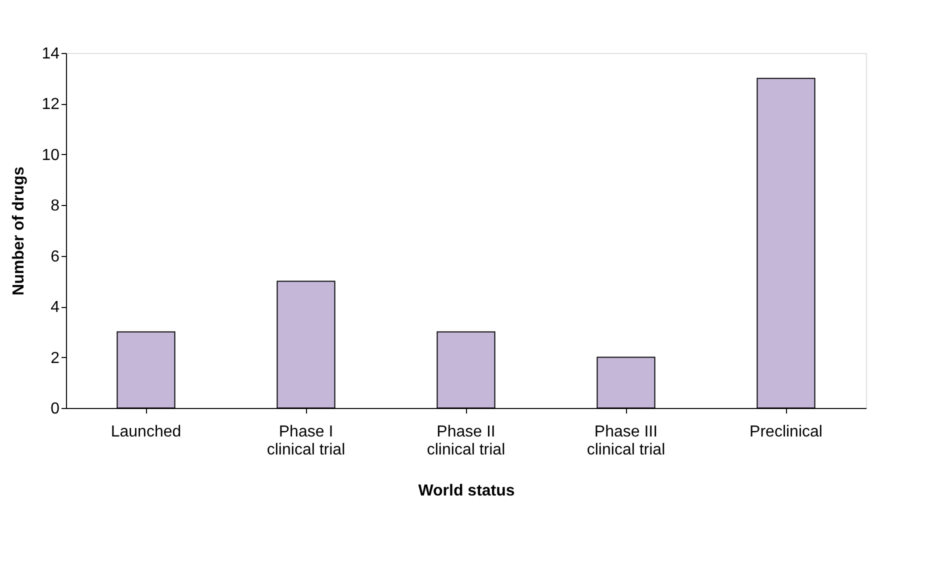 The height and width of the screenshot is (562, 935). Describe the element at coordinates (626, 441) in the screenshot. I see `x-tick-label: Phase III clinical trial` at that location.